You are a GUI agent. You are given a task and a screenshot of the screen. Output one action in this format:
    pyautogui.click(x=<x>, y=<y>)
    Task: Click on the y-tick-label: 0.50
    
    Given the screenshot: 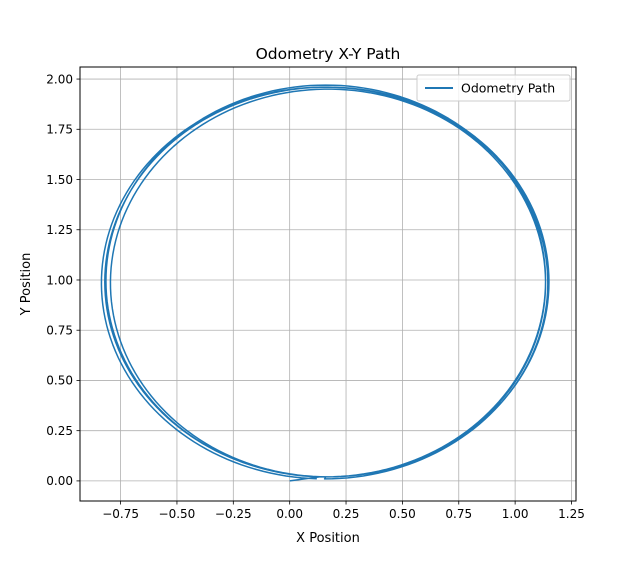 What is the action you would take?
    pyautogui.click(x=59, y=381)
    